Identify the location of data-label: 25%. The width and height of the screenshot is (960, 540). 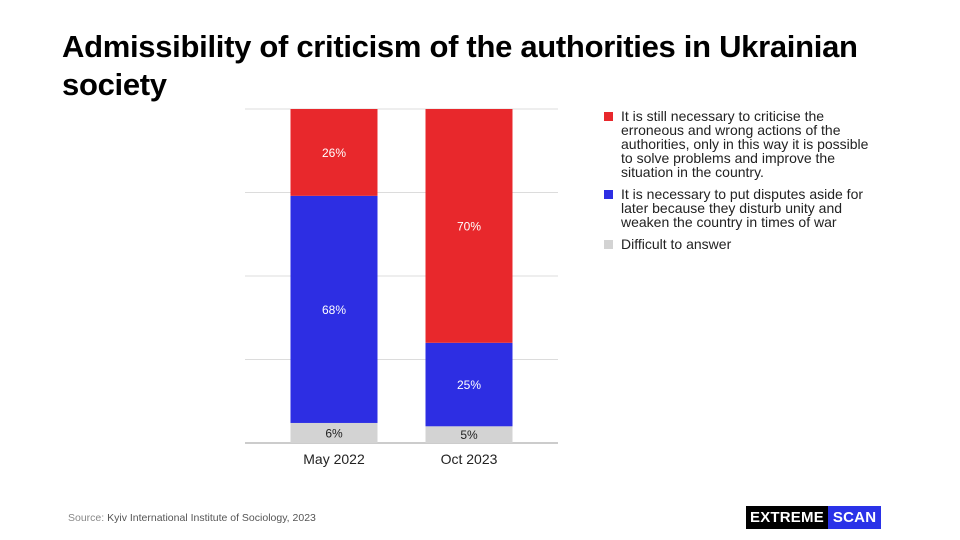
(469, 385).